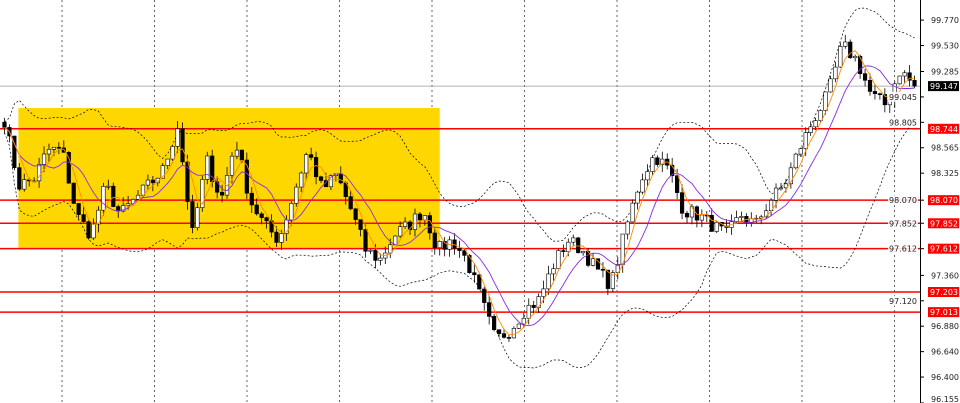 The width and height of the screenshot is (960, 403). I want to click on y-tick-label: 96.155, so click(945, 399).